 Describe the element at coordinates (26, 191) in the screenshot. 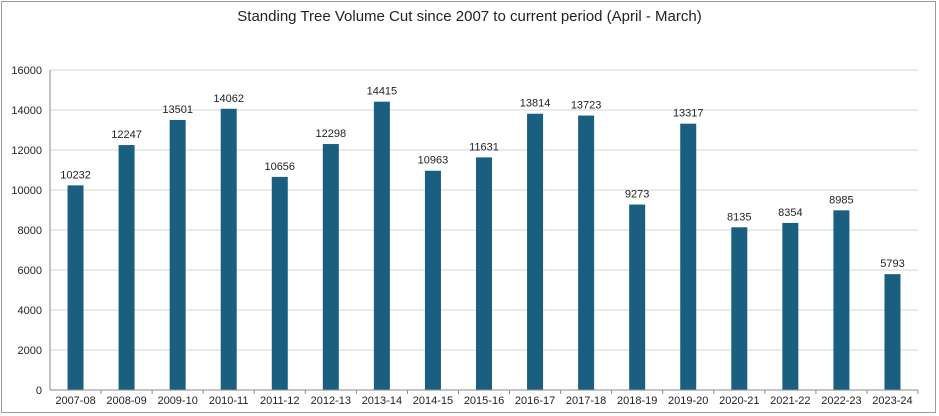

I see `y-tick-label: 10000` at that location.